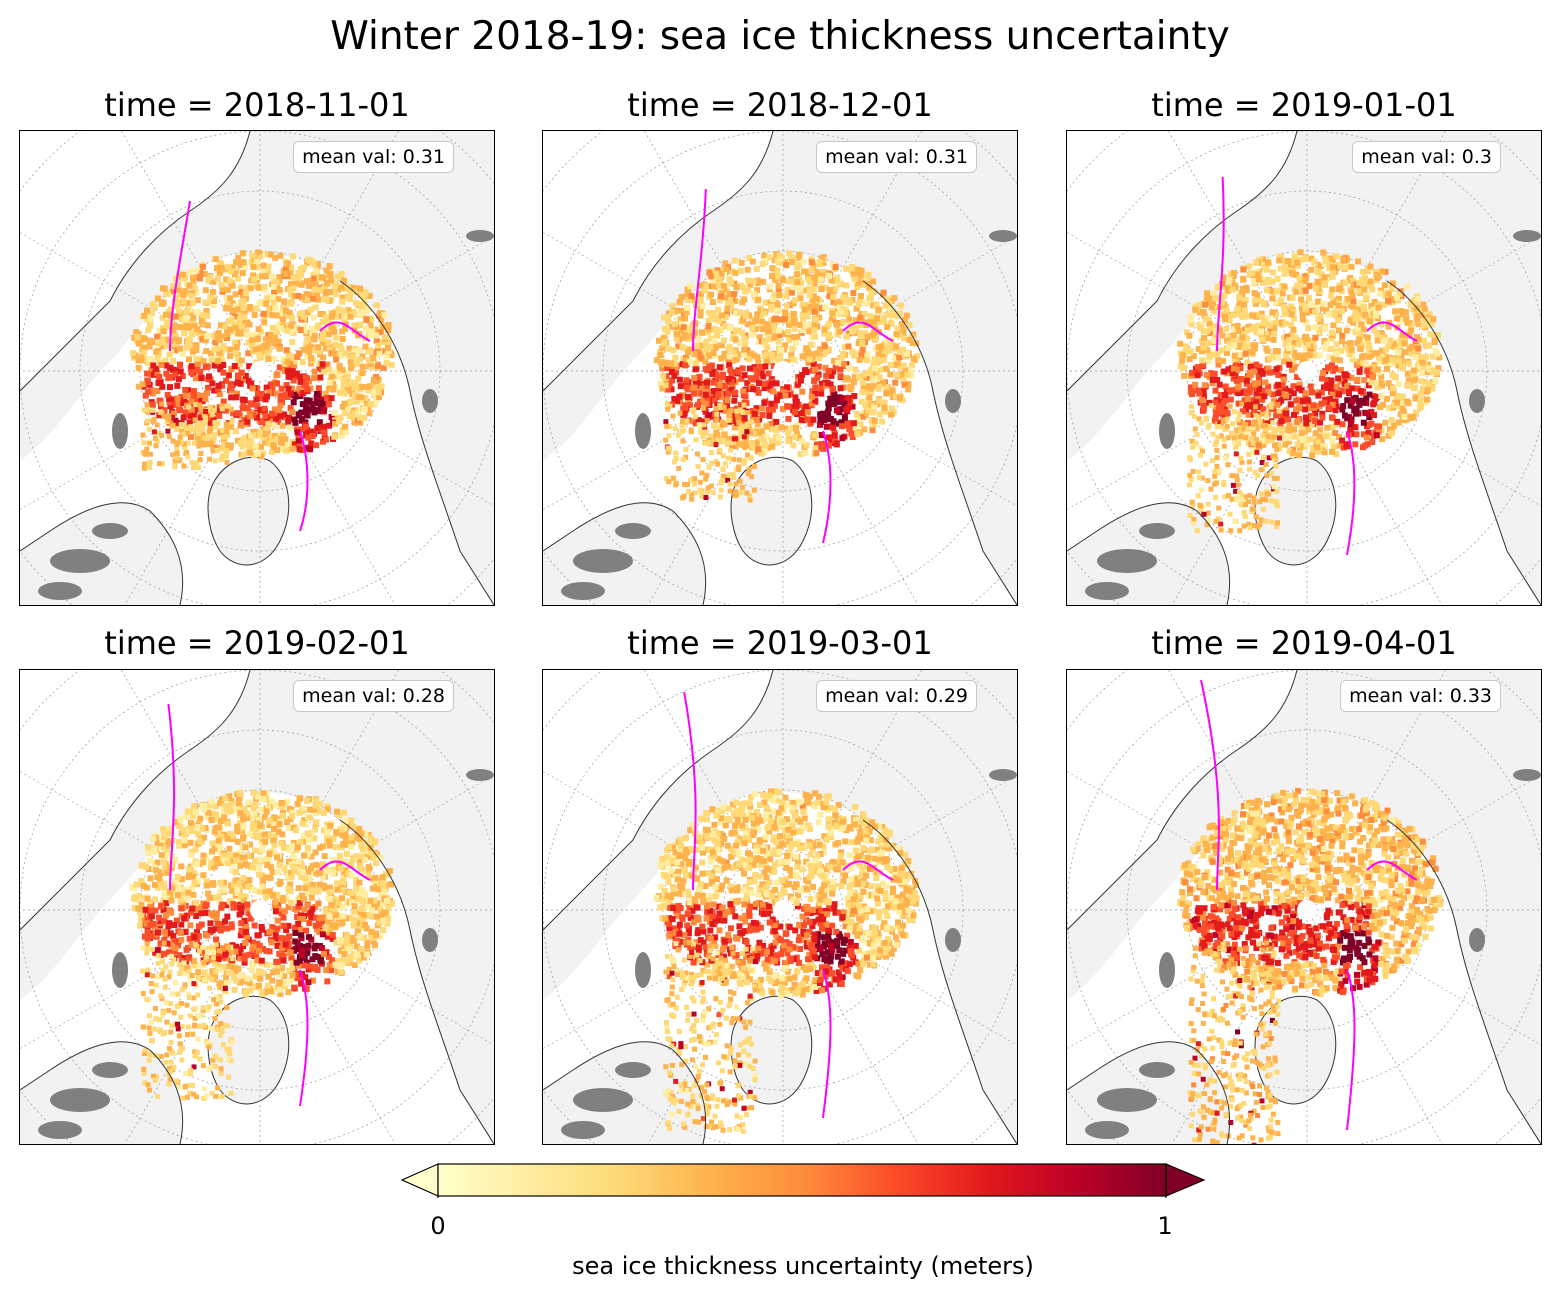 This screenshot has height=1302, width=1560. What do you see at coordinates (899, 303) in the screenshot?
I see `meridian-line` at bounding box center [899, 303].